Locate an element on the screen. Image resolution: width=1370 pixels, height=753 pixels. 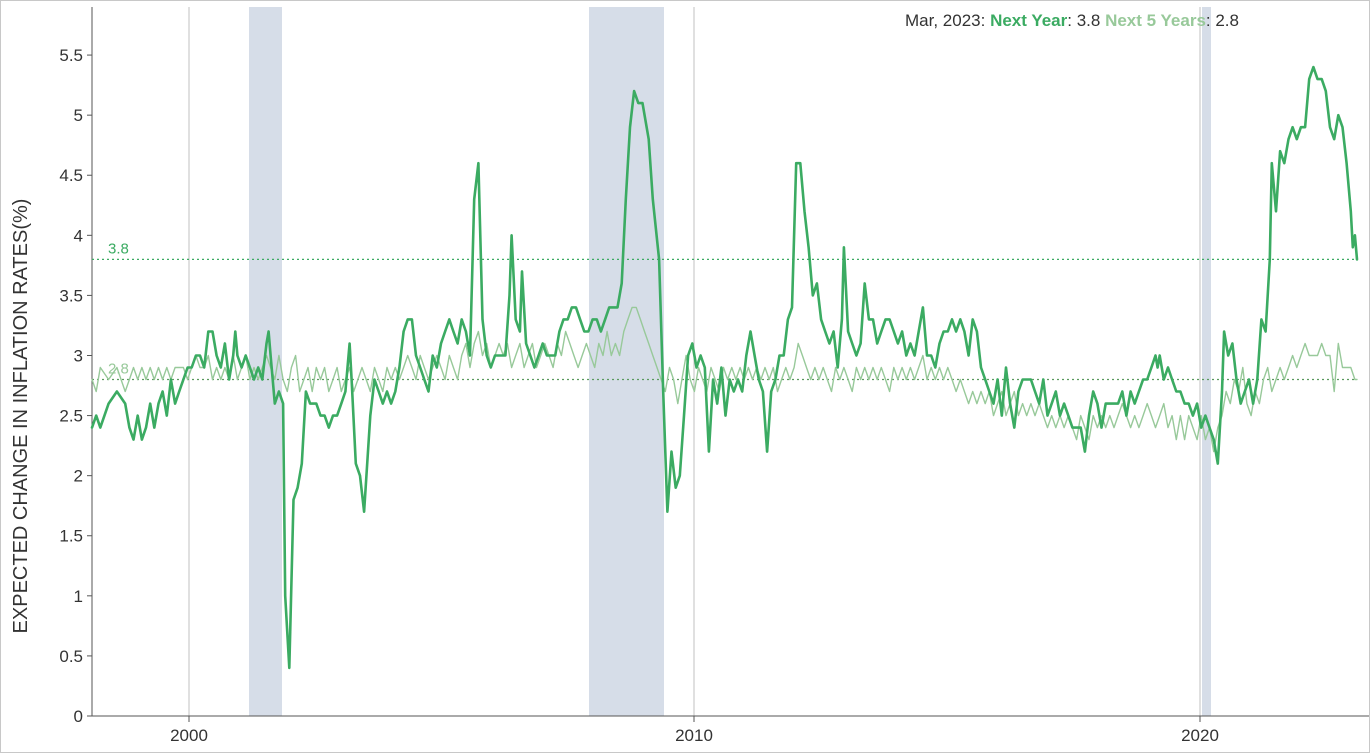
readout-series2-value: : 2.8 is located at coordinates (1222, 20).